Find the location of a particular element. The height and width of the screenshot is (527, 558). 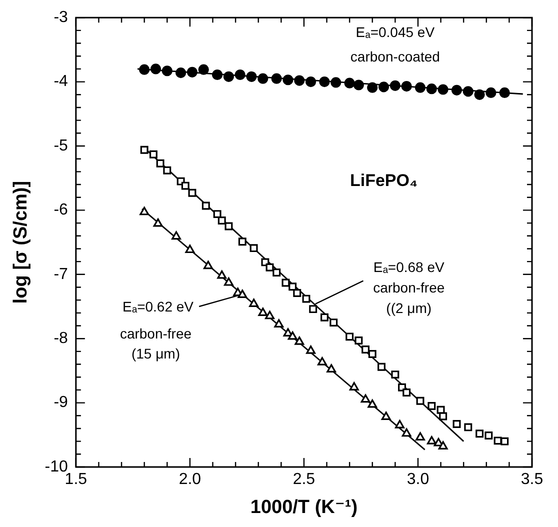

annotation: LiFePO₄ is located at coordinates (384, 180).